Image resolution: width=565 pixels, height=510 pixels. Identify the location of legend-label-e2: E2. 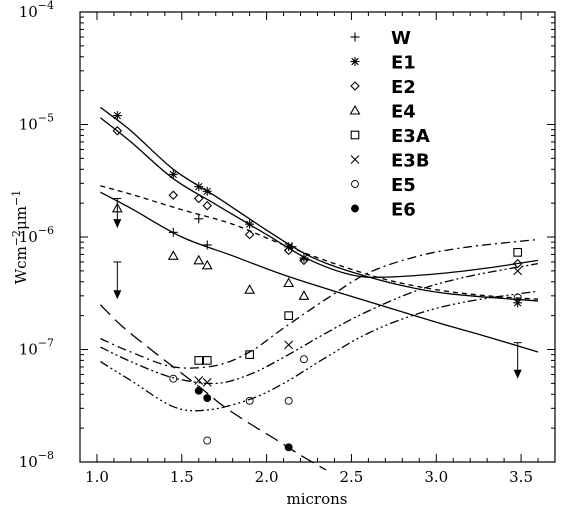
(403, 87).